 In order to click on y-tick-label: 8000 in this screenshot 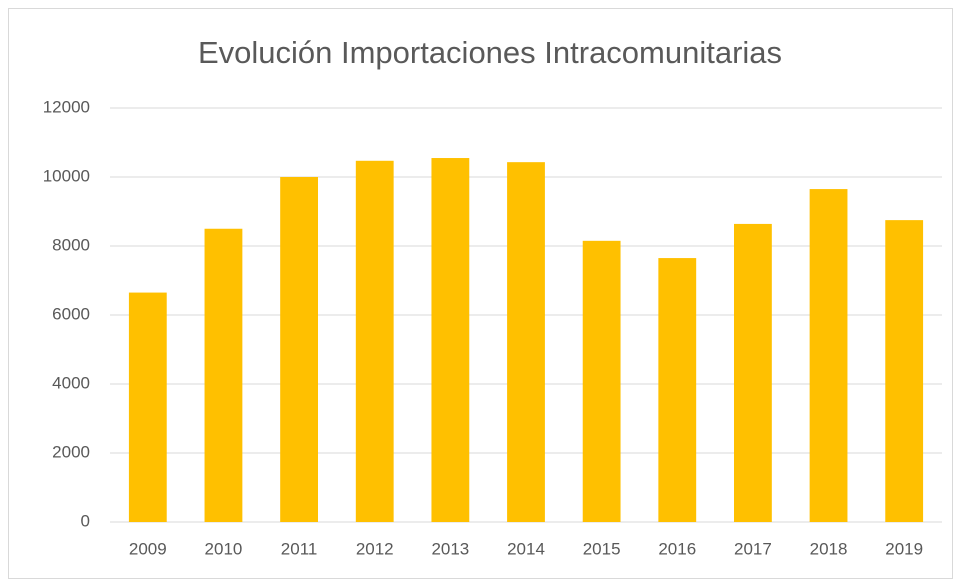, I will do `click(71, 244)`.